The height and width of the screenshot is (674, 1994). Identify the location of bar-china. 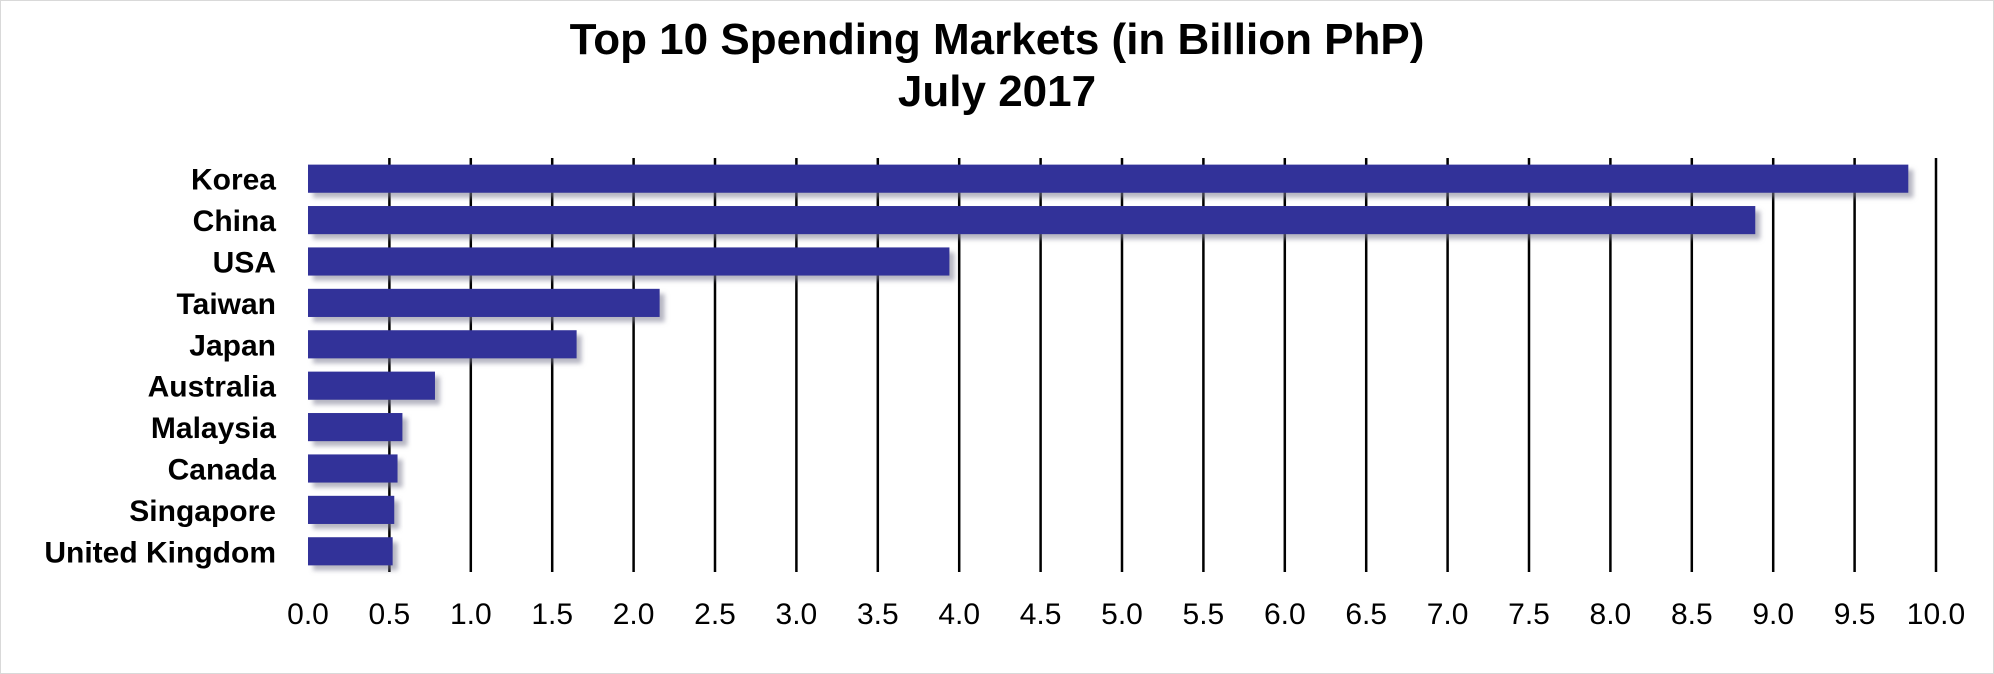
(1032, 220).